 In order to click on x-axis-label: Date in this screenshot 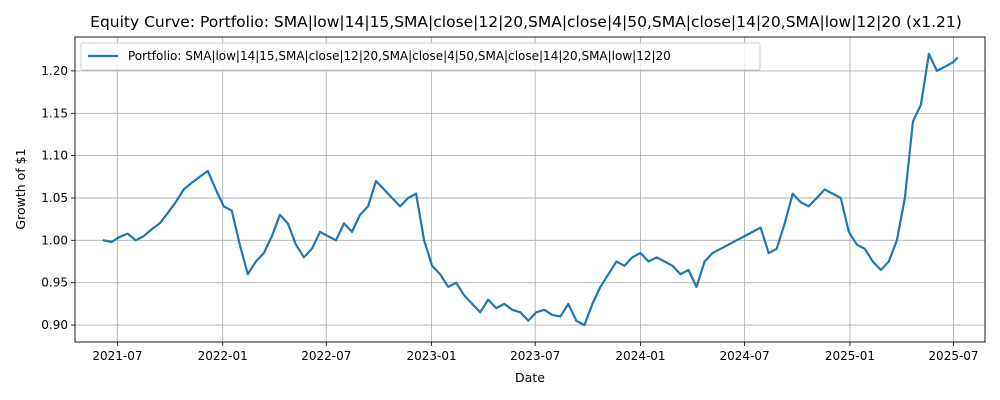, I will do `click(530, 377)`.